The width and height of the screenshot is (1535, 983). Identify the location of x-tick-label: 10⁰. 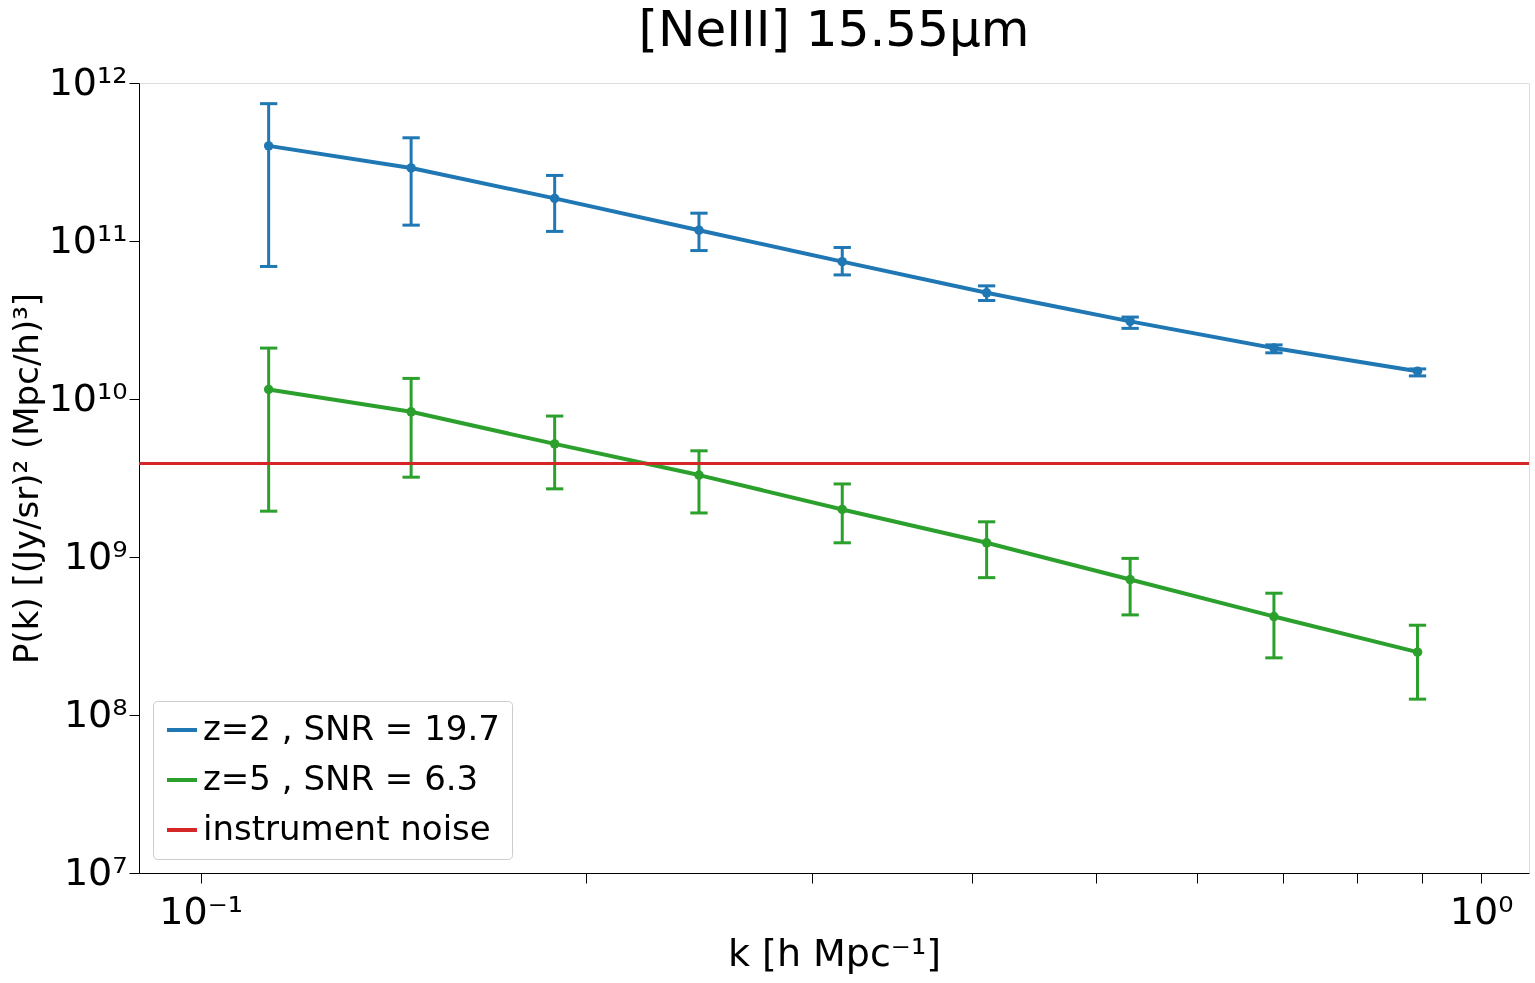
(1481, 910).